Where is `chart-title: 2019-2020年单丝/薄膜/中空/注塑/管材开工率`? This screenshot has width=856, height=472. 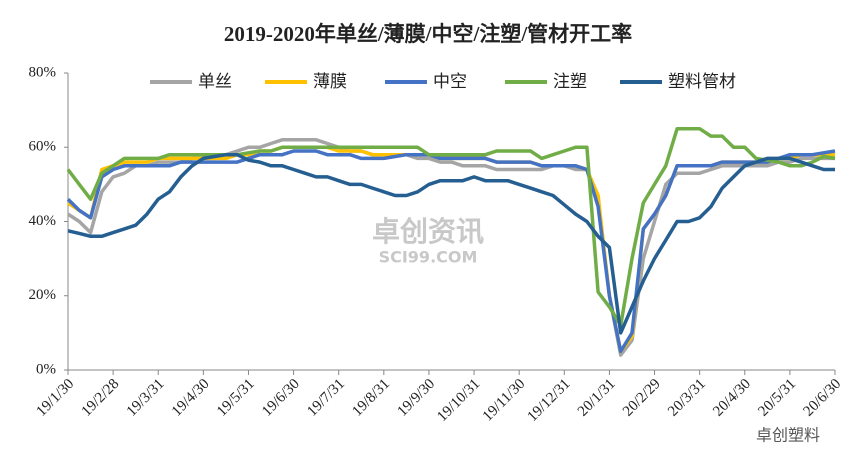
chart-title: 2019-2020年单丝/薄膜/中空/注塑/管材开工率 is located at coordinates (428, 34).